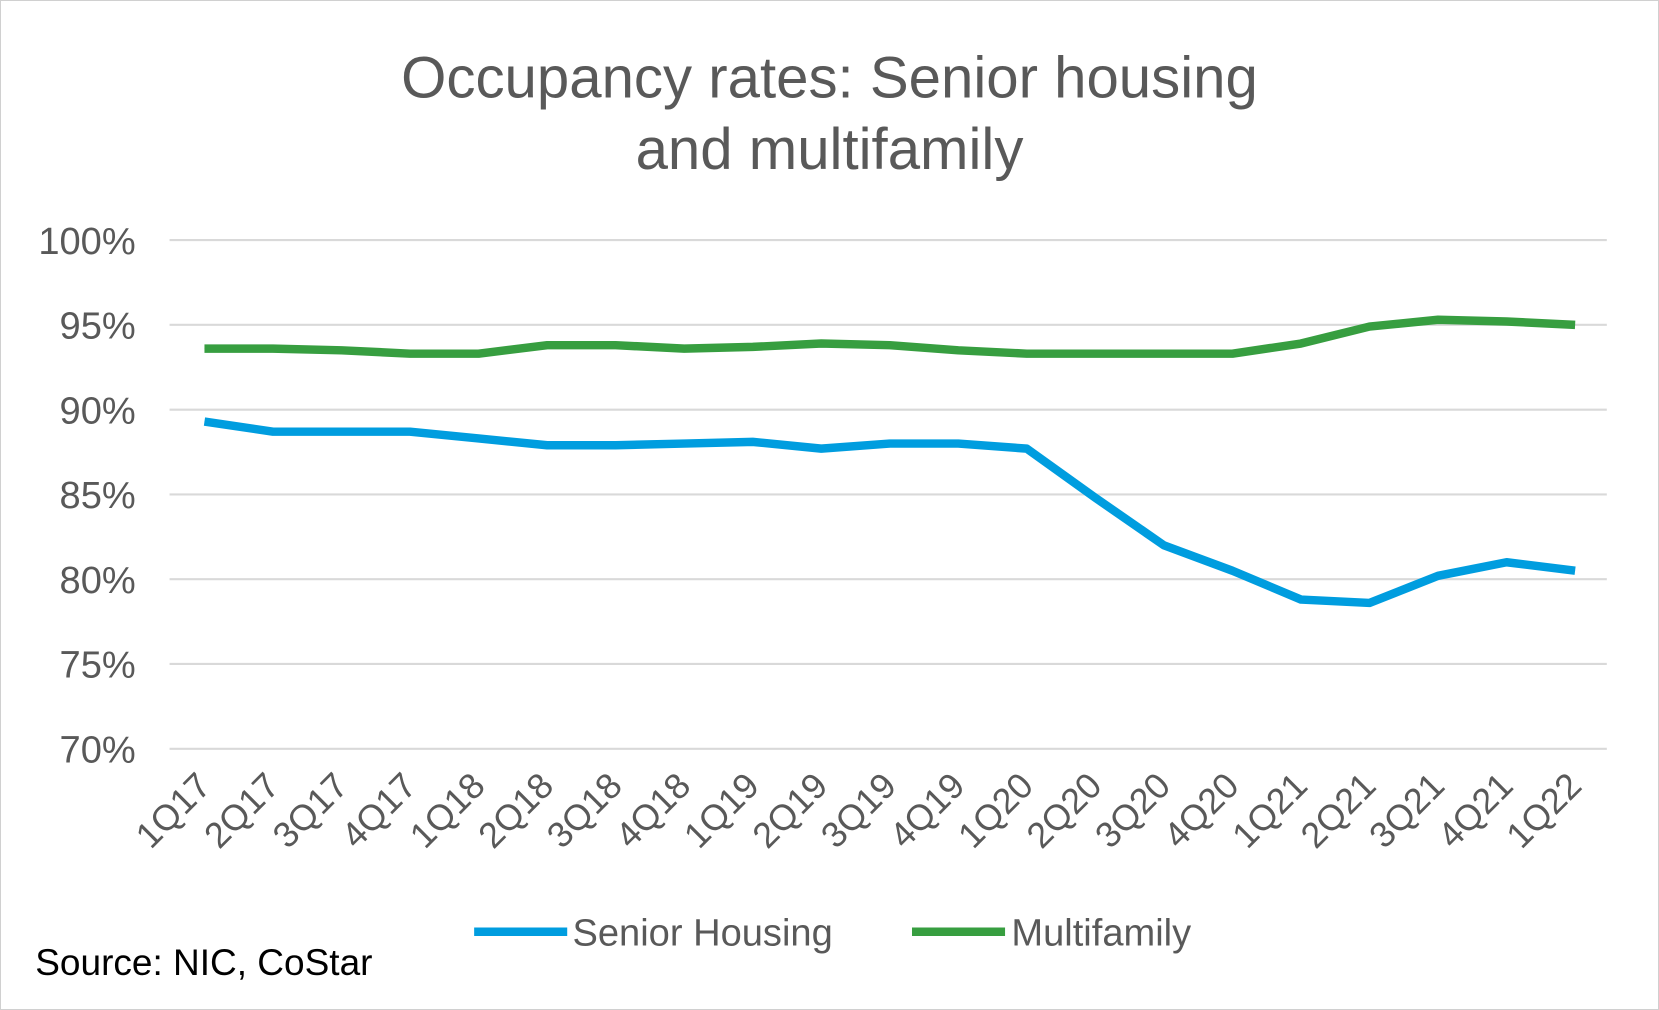 This screenshot has width=1659, height=1010. I want to click on chart-title-line-2: and multifamily, so click(830, 149).